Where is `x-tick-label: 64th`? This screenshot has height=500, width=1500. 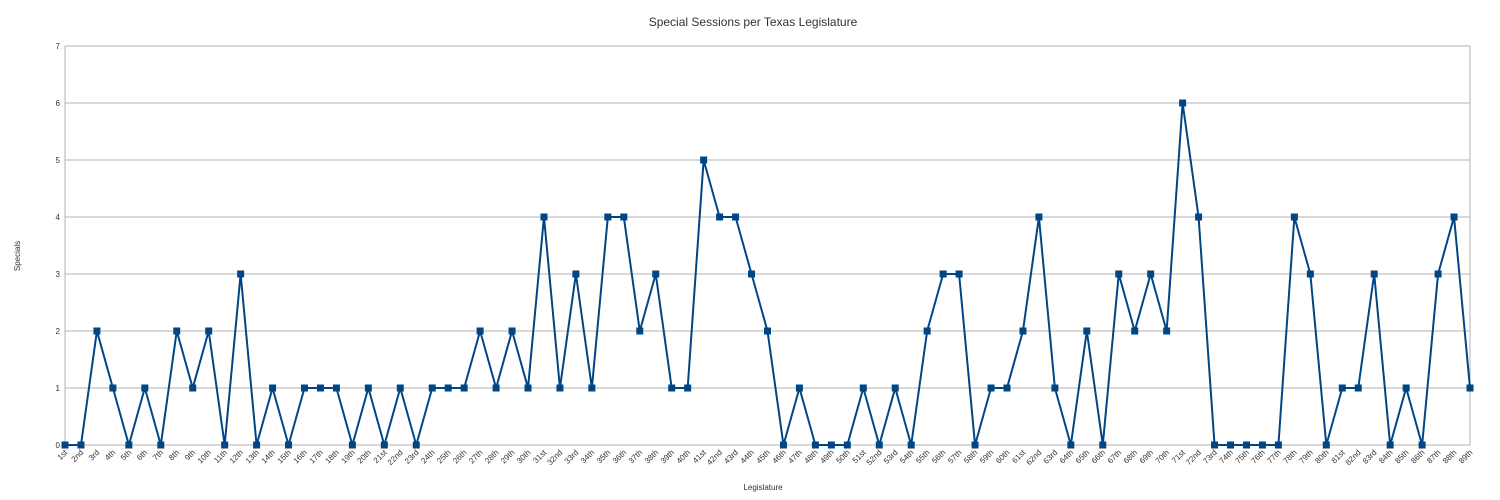 x-tick-label: 64th is located at coordinates (1066, 456).